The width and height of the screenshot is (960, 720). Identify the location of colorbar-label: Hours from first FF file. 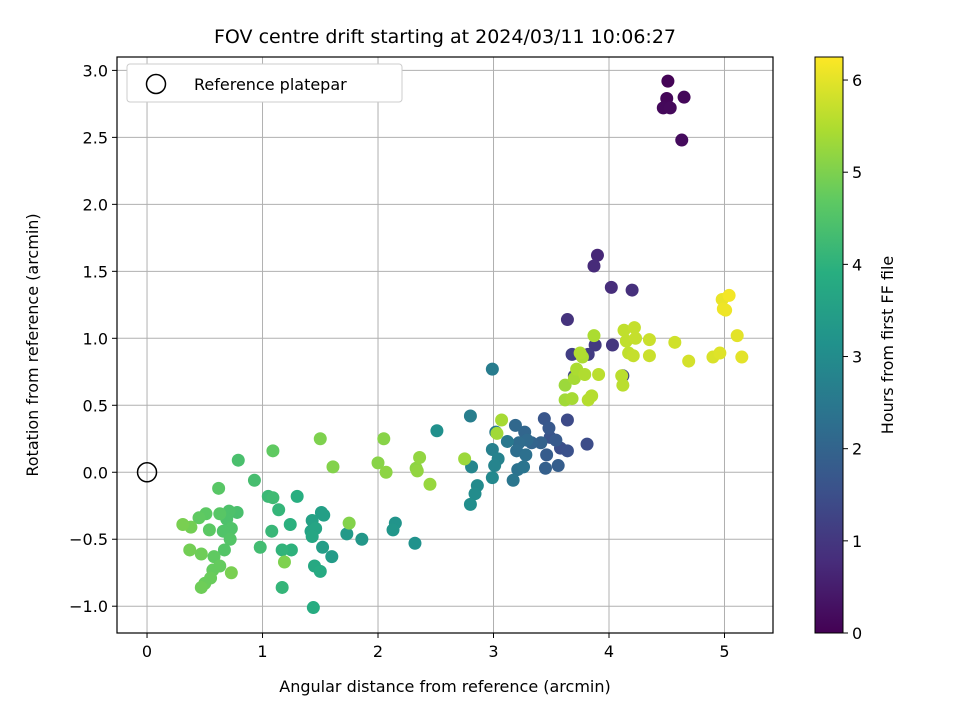
(887, 345).